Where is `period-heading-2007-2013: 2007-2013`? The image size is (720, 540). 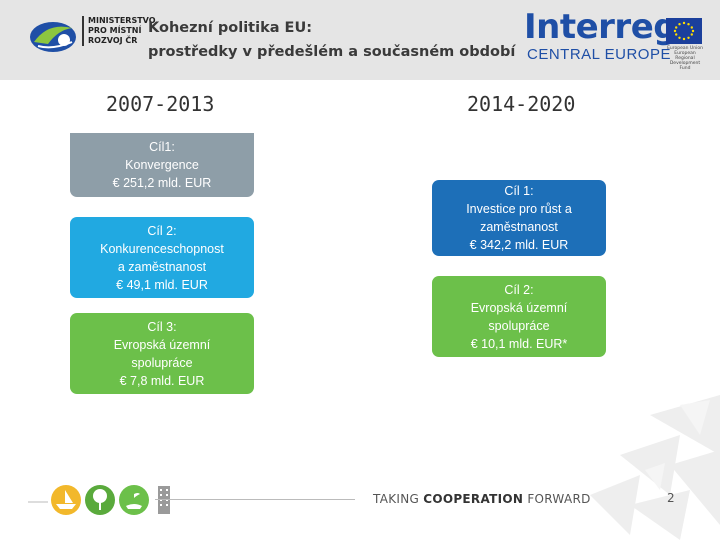
period-heading-2007-2013: 2007-2013 is located at coordinates (160, 104).